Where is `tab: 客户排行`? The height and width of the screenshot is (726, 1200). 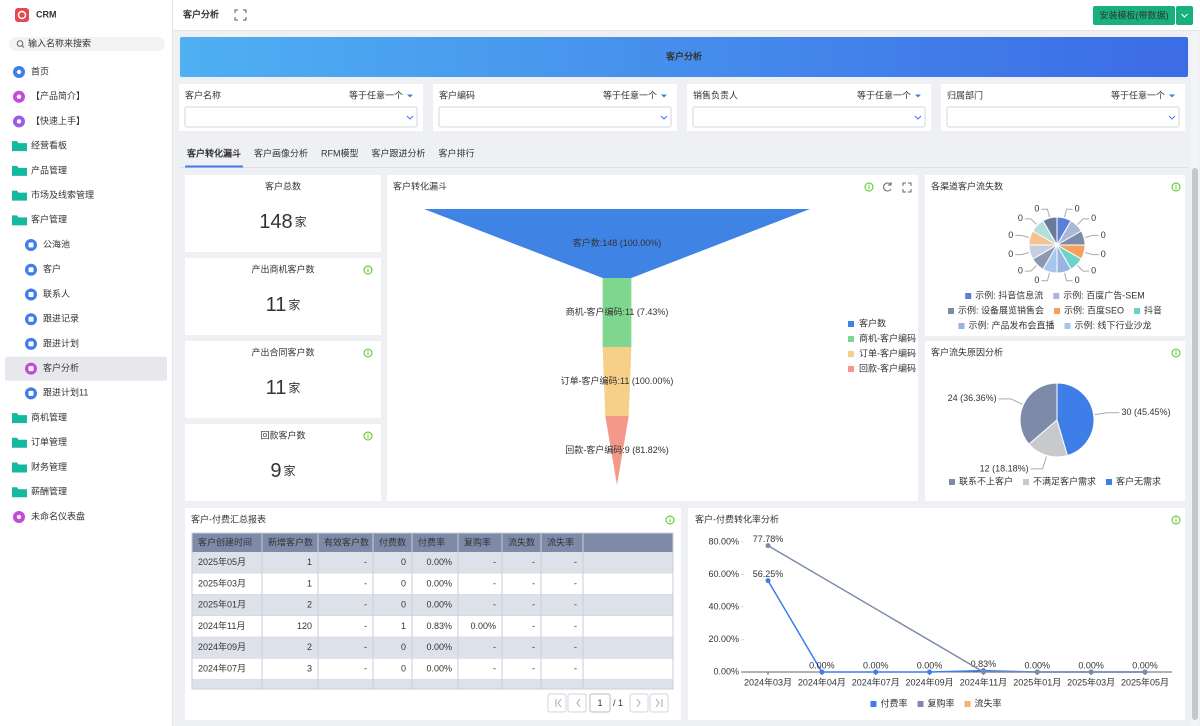
tab: 客户排行 is located at coordinates (457, 152).